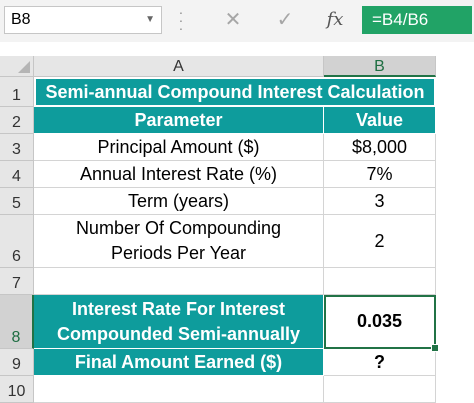 The height and width of the screenshot is (403, 474). Describe the element at coordinates (179, 66) in the screenshot. I see `column-header-a: A` at that location.